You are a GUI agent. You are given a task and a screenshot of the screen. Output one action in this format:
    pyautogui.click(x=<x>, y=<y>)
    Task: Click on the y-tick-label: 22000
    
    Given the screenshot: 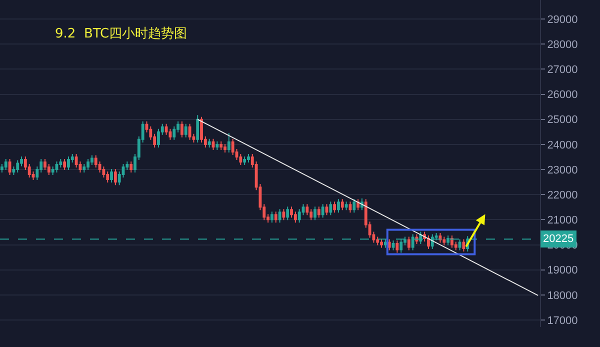 What is the action you would take?
    pyautogui.click(x=562, y=195)
    